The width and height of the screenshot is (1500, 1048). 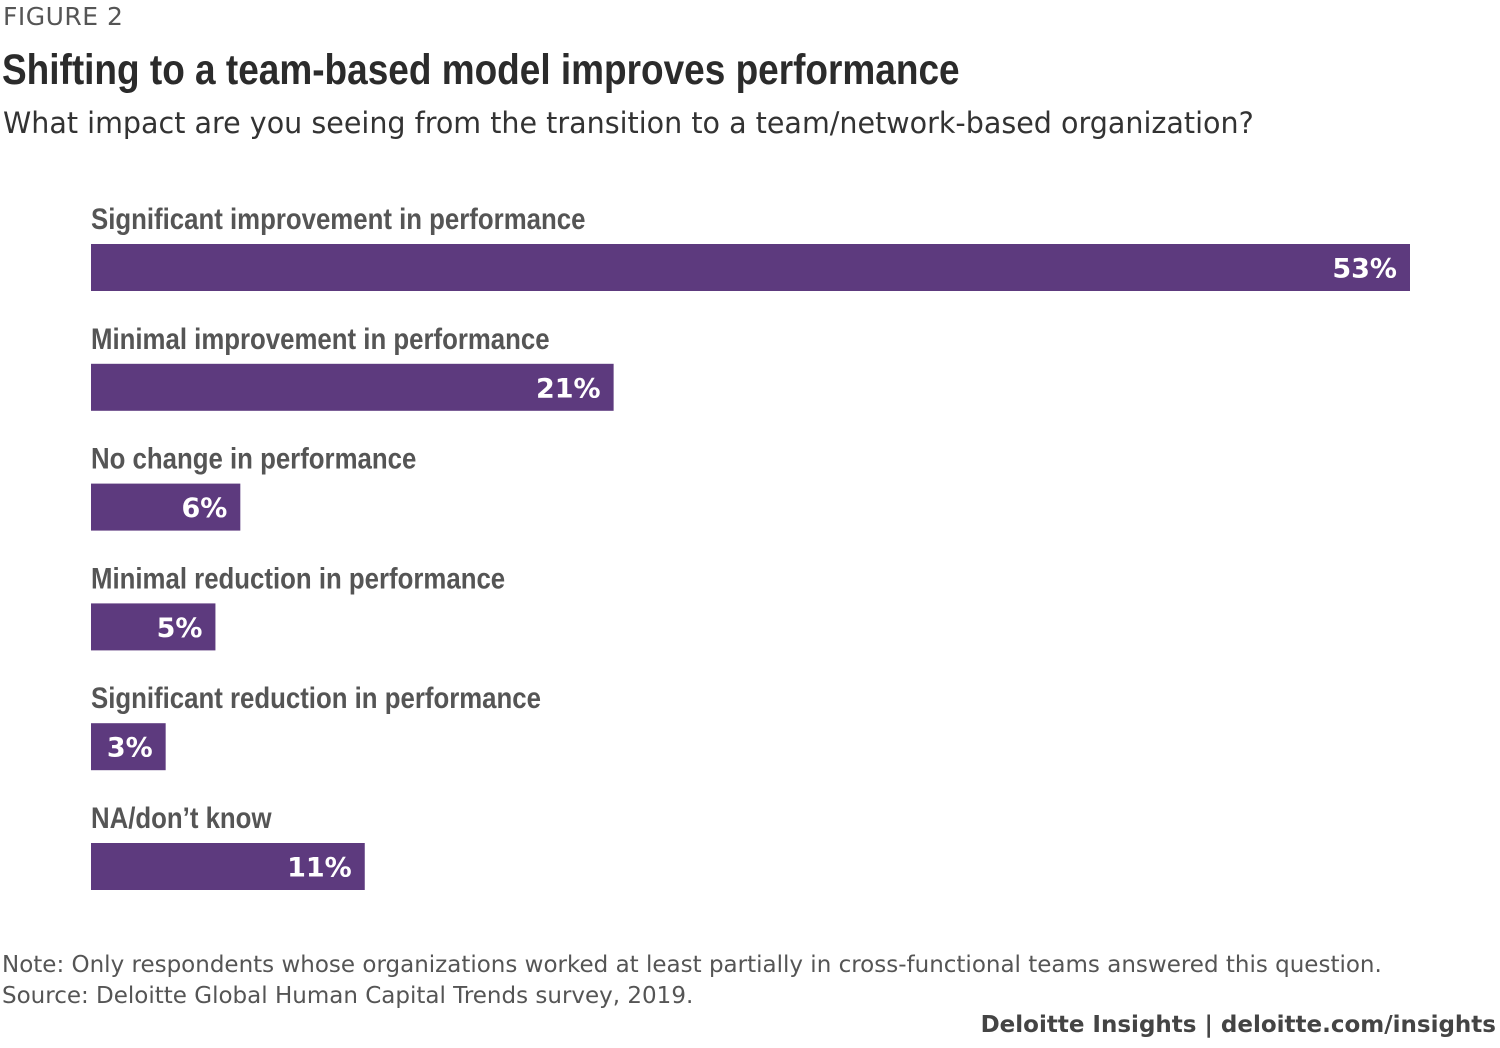 I want to click on category-label: No change in performance, so click(x=253, y=458).